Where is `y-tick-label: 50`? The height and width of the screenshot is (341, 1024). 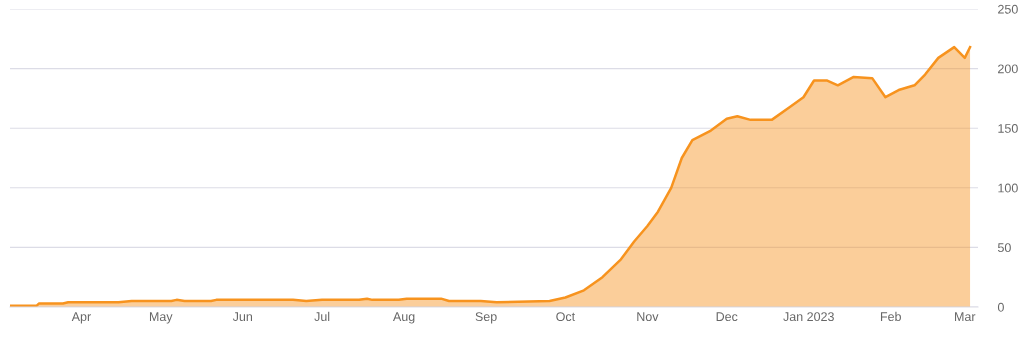
y-tick-label: 50 is located at coordinates (1004, 248).